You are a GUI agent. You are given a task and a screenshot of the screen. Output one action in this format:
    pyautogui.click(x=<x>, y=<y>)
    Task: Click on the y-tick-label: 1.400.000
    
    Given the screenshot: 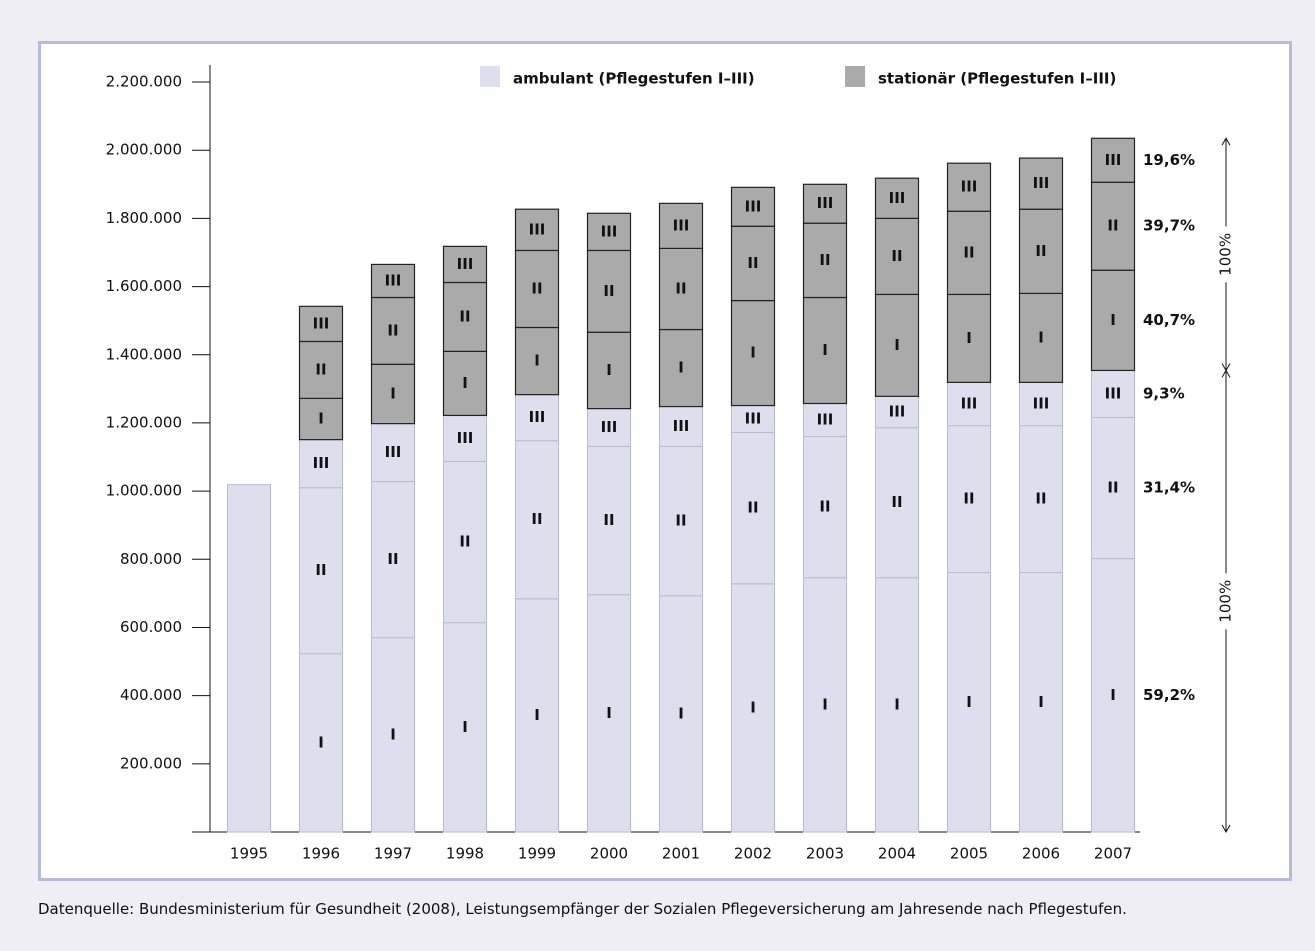 What is the action you would take?
    pyautogui.click(x=144, y=354)
    